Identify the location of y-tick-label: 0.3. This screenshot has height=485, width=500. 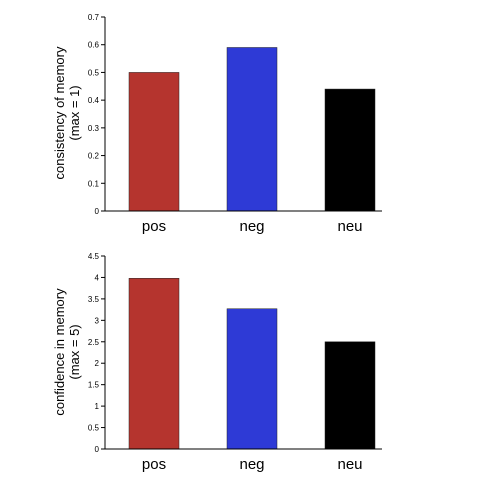
(94, 128).